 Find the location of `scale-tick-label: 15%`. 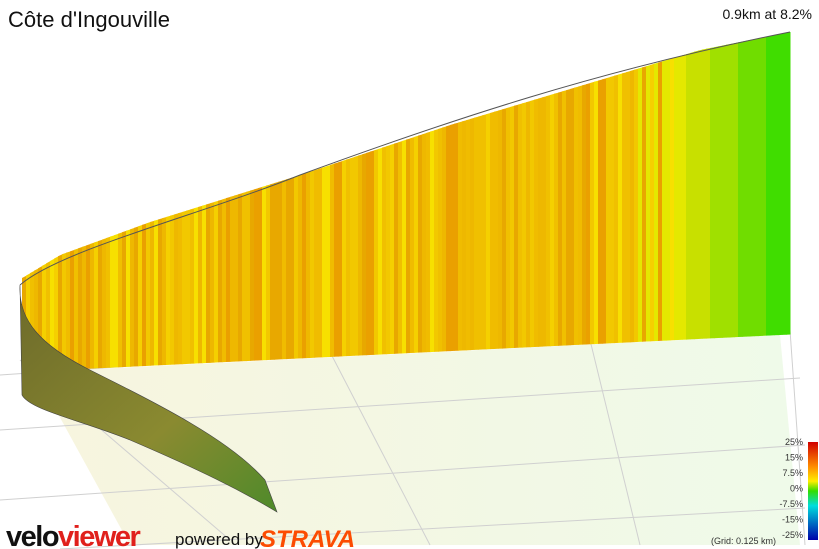

scale-tick-label: 15% is located at coordinates (794, 458).